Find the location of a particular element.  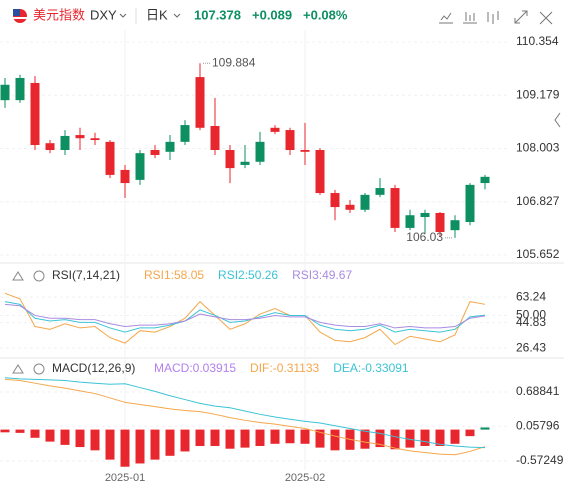

flag-icon is located at coordinates (20, 16).